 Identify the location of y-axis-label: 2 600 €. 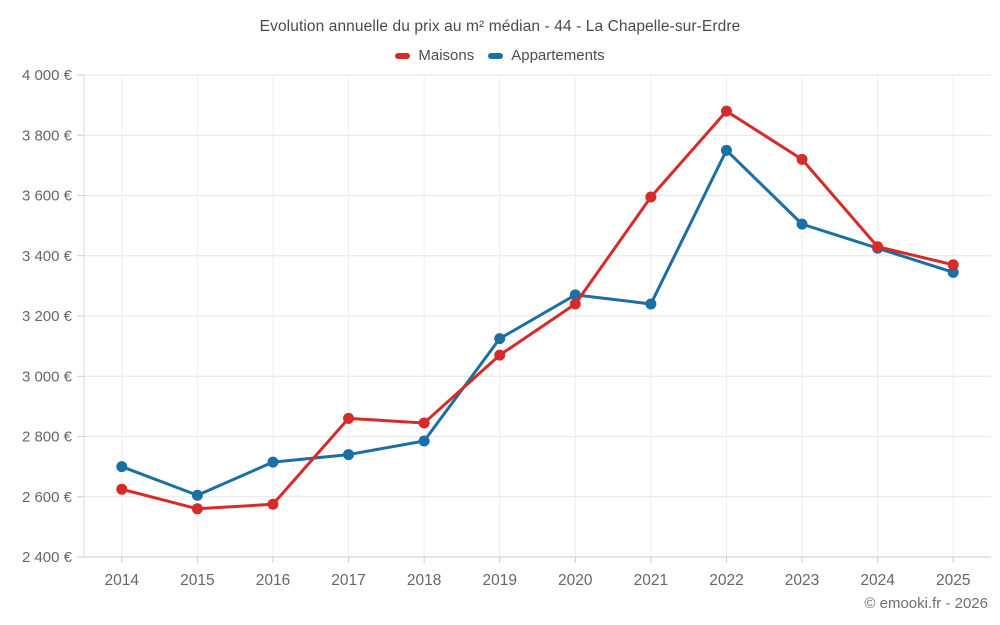
(47, 497).